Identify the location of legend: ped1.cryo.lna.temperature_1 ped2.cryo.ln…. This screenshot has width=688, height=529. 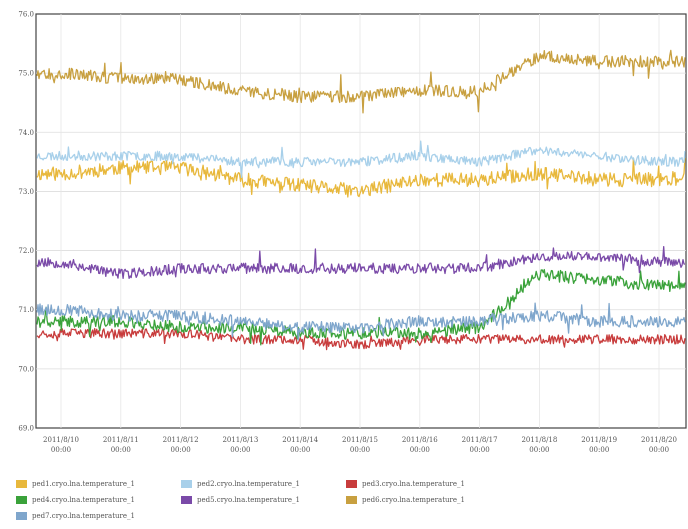
(346, 504).